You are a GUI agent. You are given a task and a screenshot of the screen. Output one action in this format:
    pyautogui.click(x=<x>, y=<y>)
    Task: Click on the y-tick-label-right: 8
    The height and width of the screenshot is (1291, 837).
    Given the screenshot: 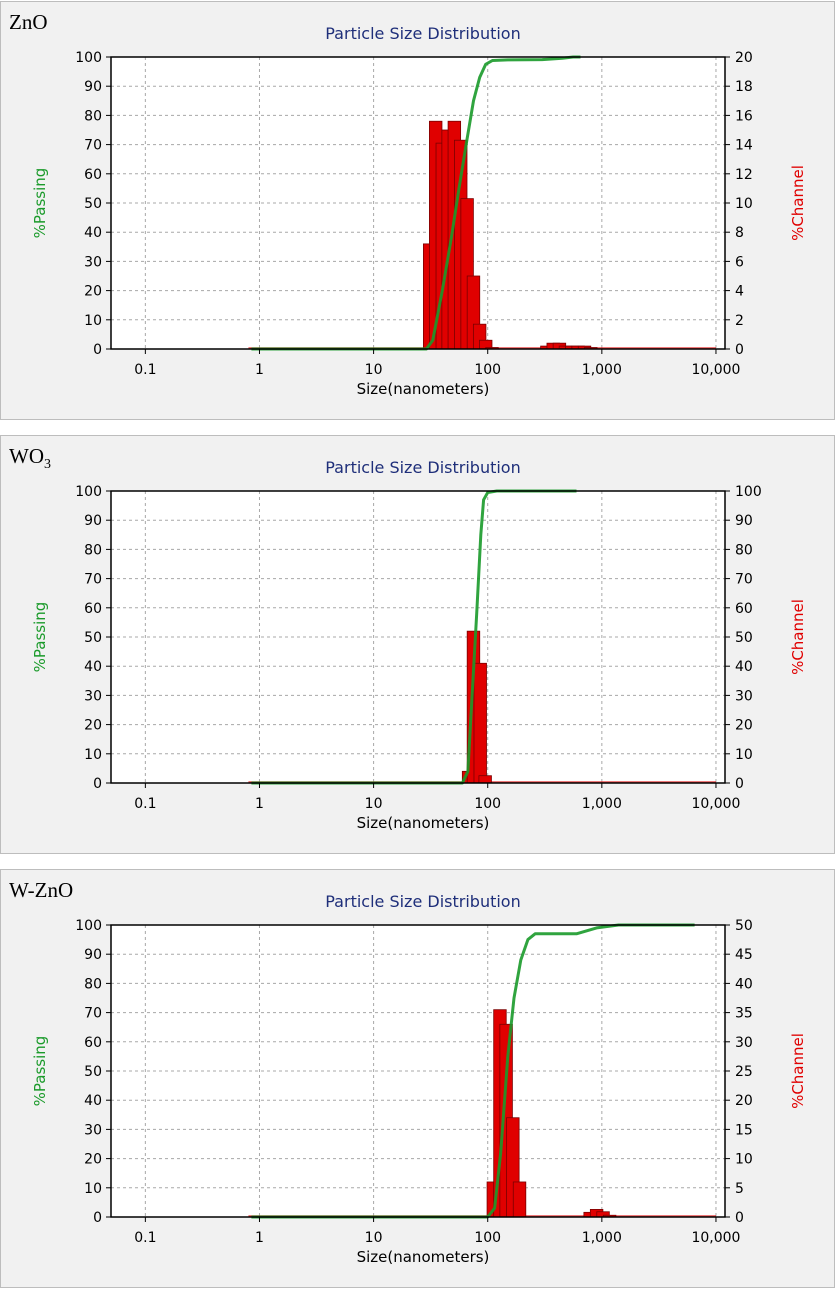 What is the action you would take?
    pyautogui.click(x=739, y=233)
    